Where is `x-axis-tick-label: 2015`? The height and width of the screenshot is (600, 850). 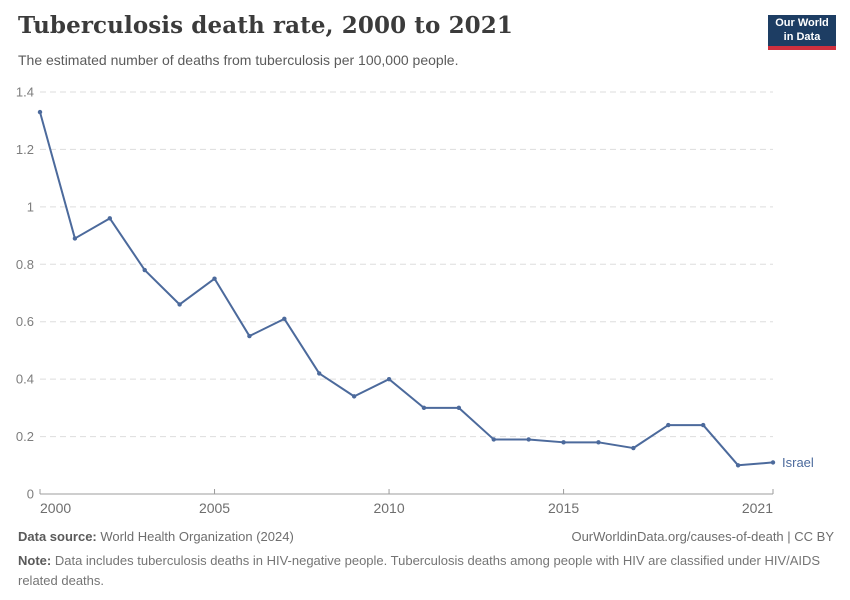 x-axis-tick-label: 2015 is located at coordinates (563, 508).